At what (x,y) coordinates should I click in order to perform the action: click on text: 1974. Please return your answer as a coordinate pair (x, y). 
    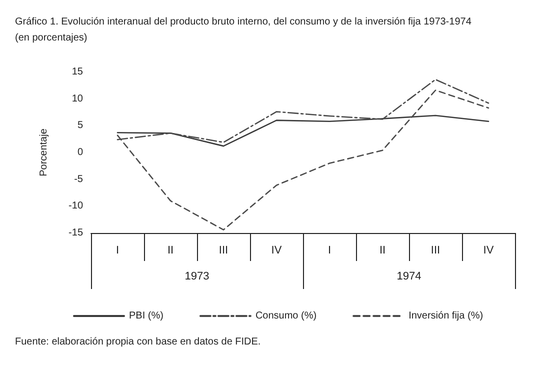
    Looking at the image, I should click on (409, 276).